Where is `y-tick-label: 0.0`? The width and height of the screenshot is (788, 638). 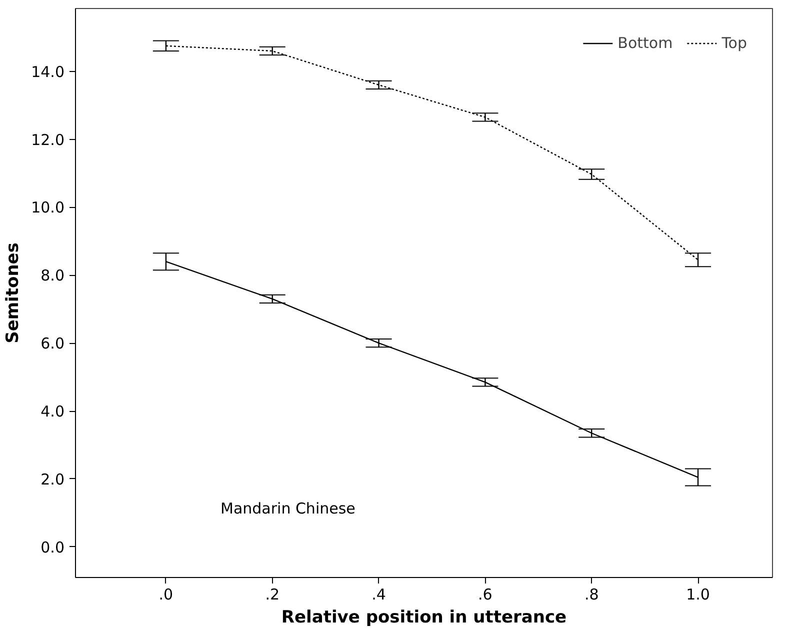 y-tick-label: 0.0 is located at coordinates (52, 547).